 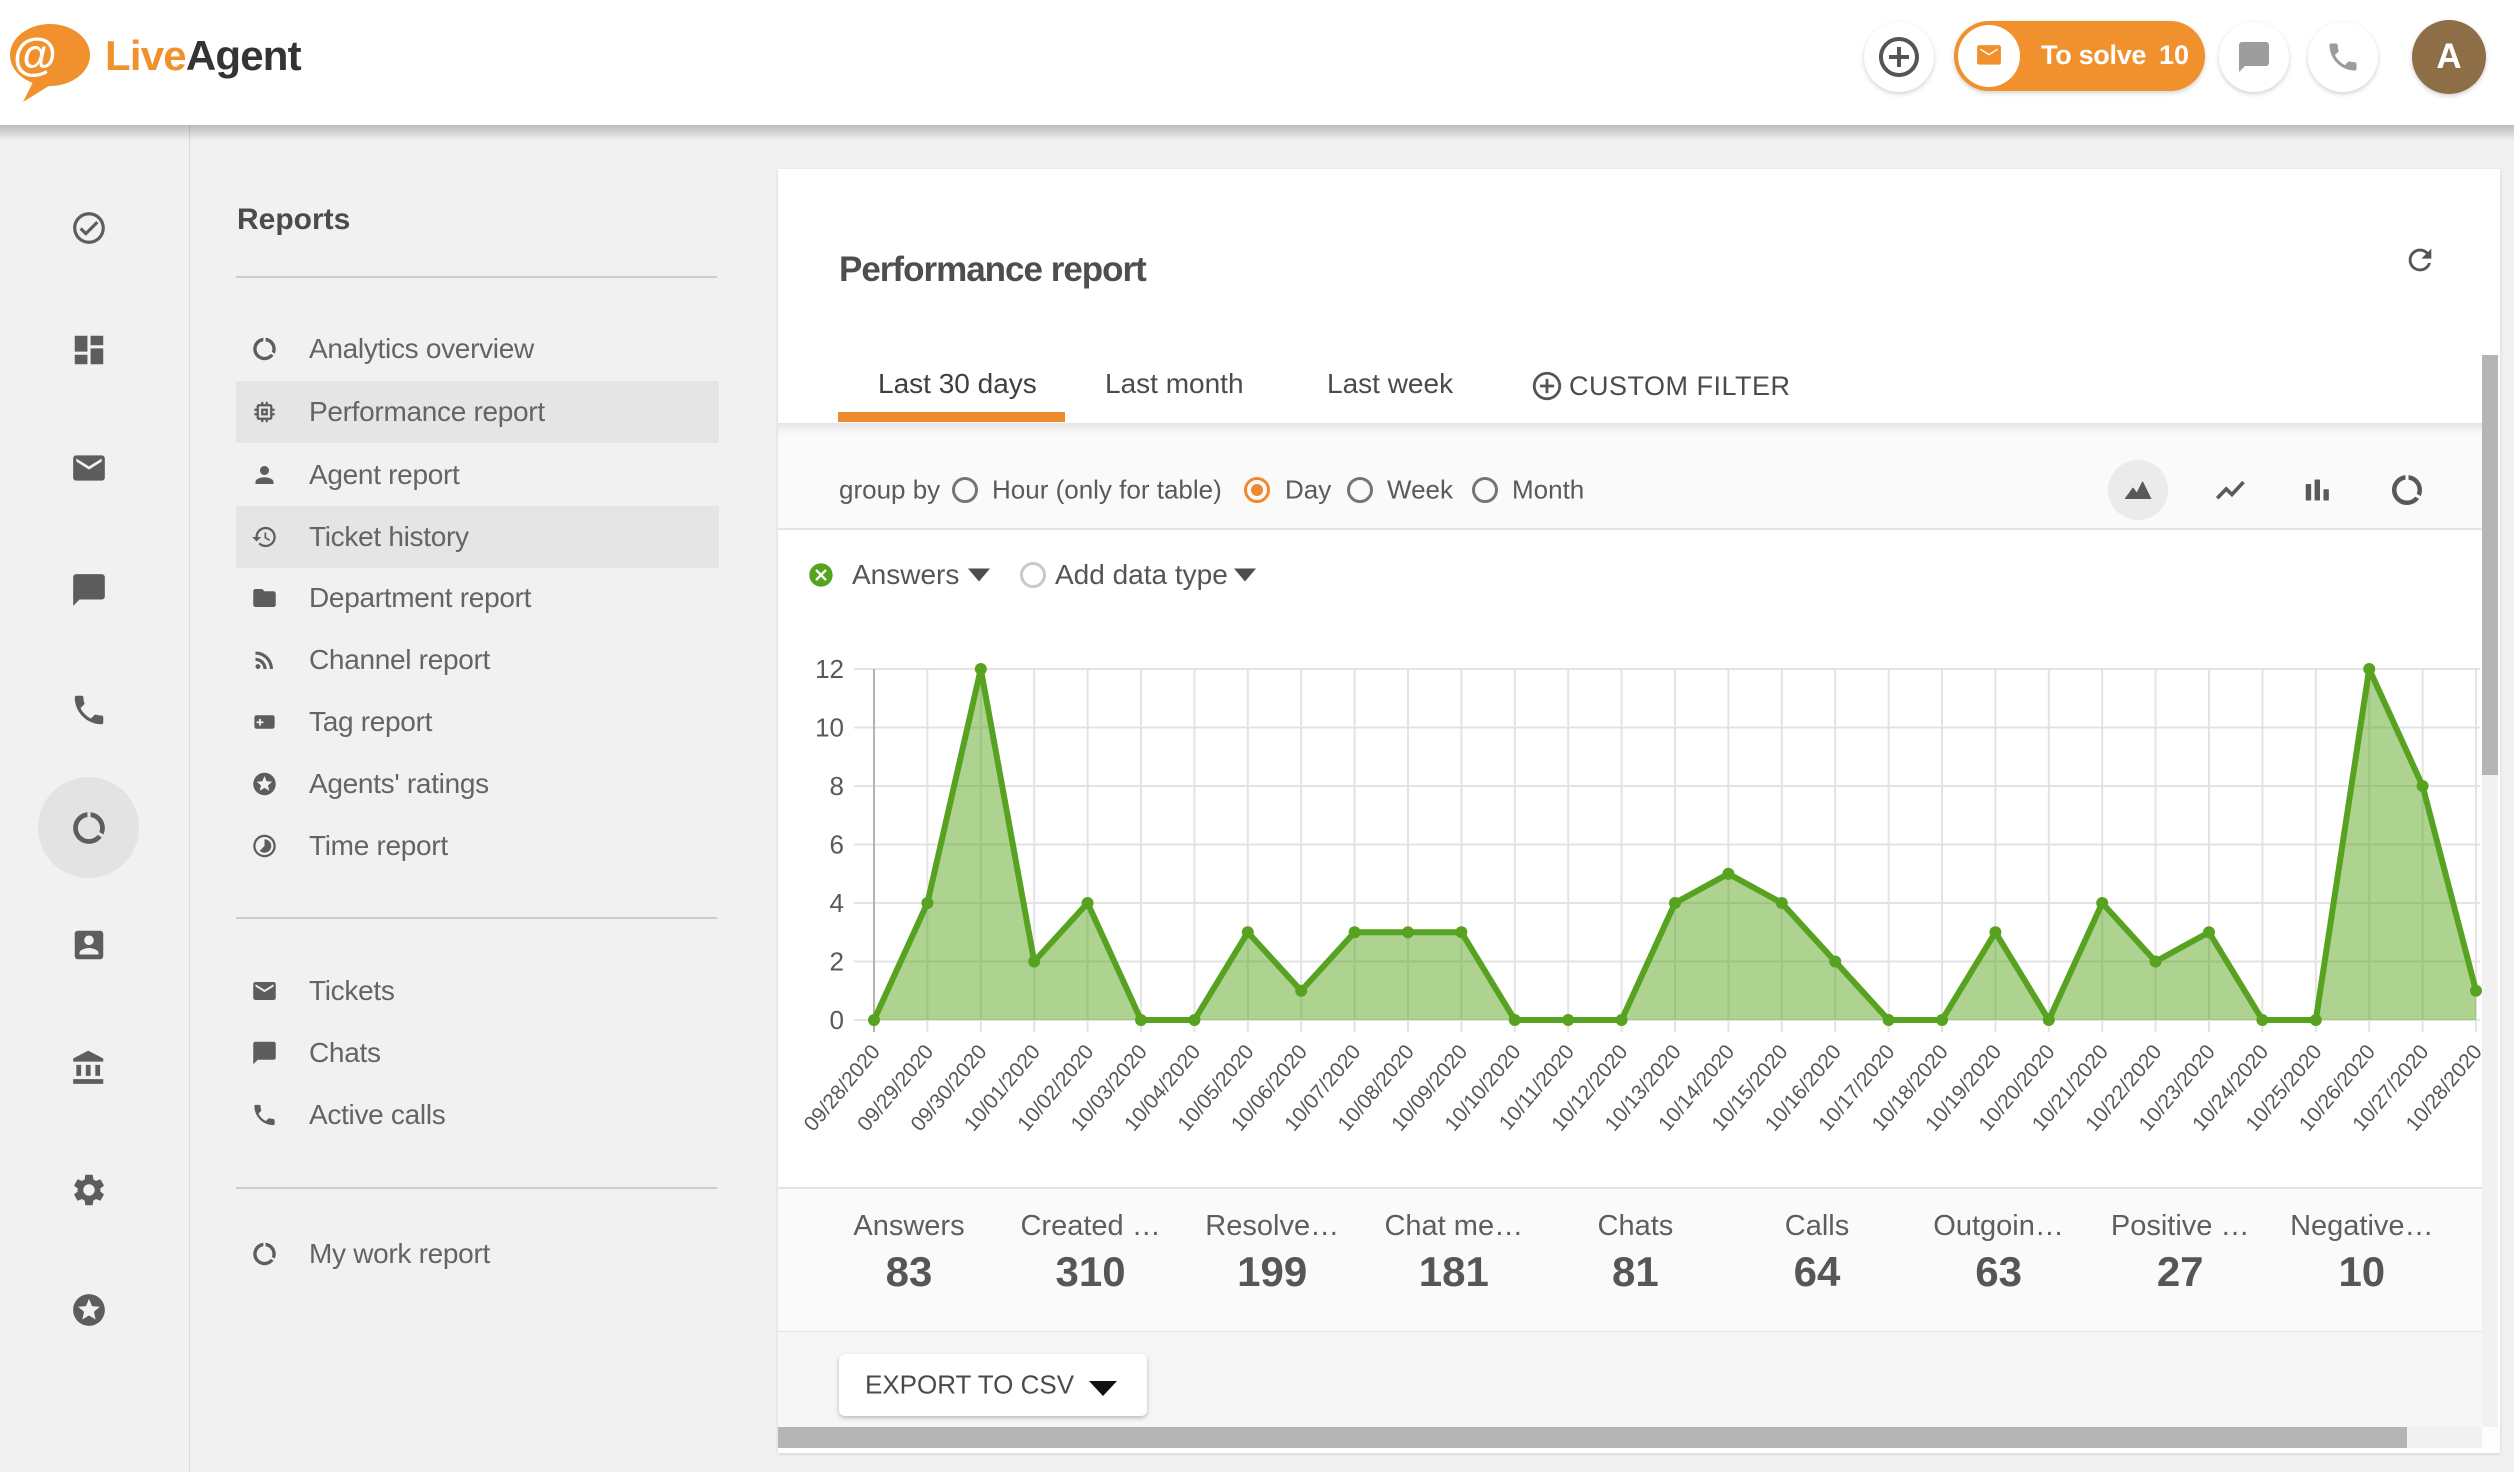 What do you see at coordinates (837, 845) in the screenshot?
I see `svg-text: 6` at bounding box center [837, 845].